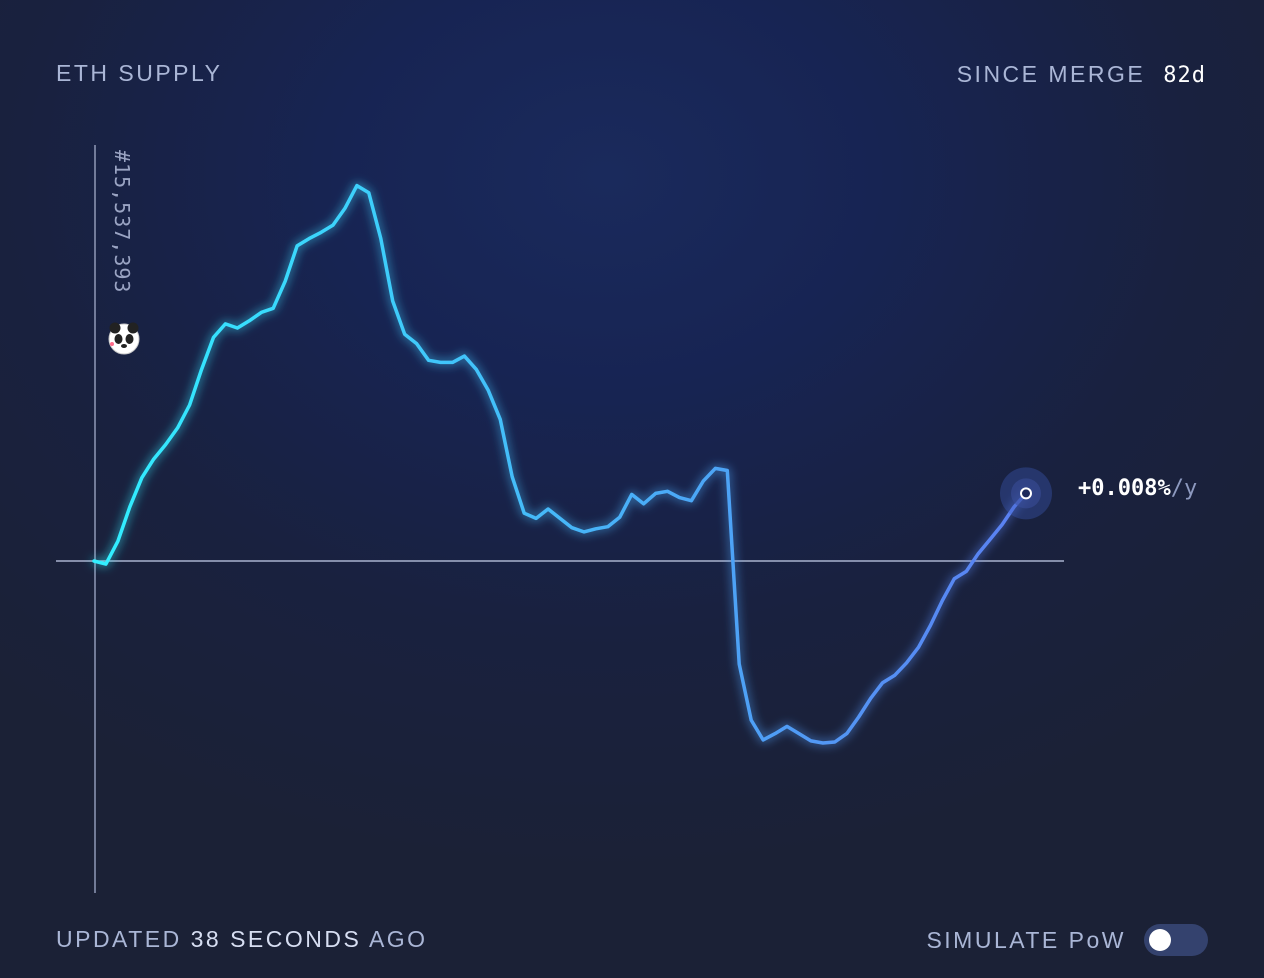  I want to click on simulate-pow-control: SIMULATE PoW, so click(1067, 940).